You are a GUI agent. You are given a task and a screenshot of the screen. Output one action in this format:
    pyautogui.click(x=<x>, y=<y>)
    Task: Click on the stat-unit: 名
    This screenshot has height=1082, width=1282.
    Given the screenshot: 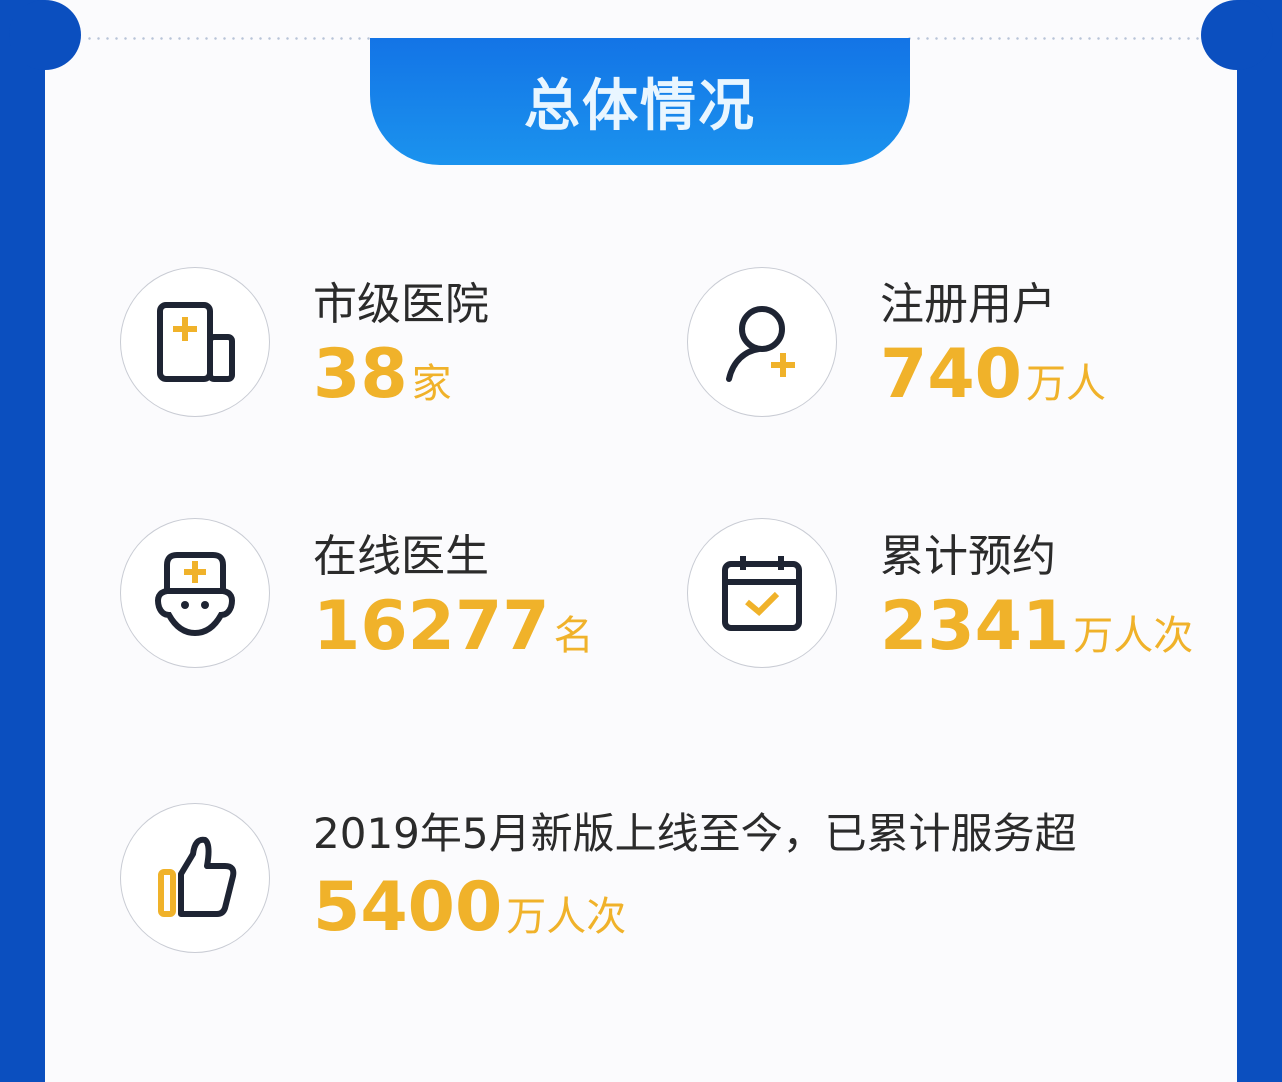 What is the action you would take?
    pyautogui.click(x=573, y=636)
    